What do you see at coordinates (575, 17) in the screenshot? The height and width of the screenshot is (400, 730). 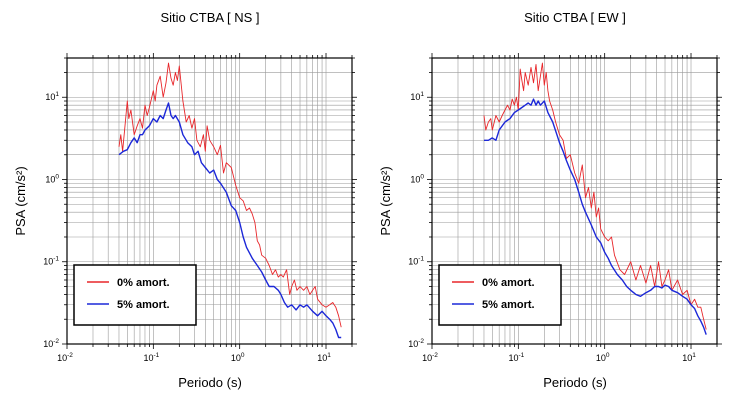 I see `chart-title: Sitio CTBA [ EW ]` at bounding box center [575, 17].